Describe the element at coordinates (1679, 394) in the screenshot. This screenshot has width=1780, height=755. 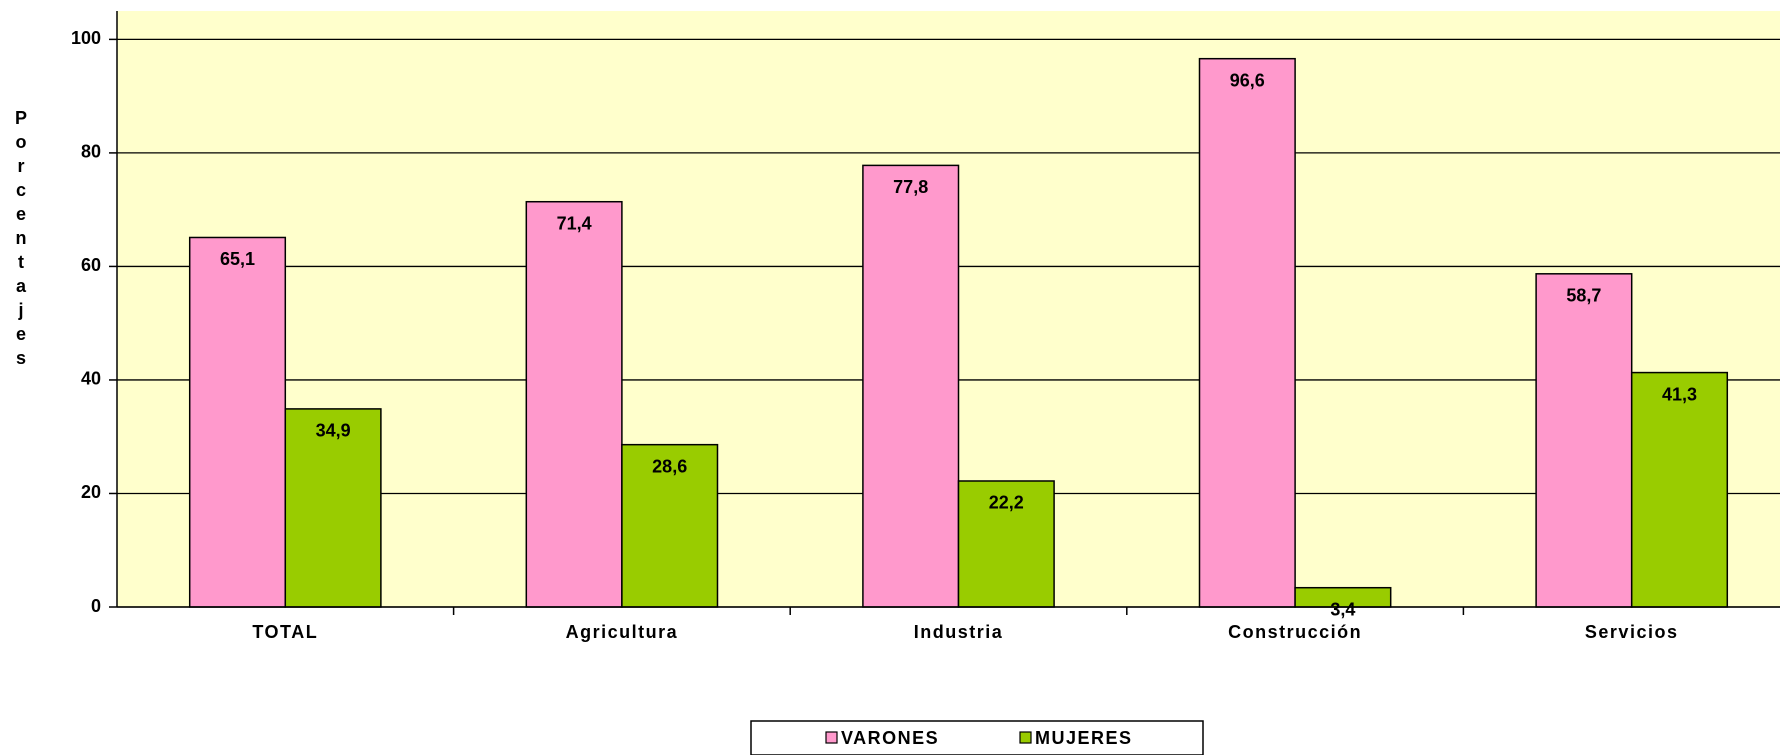
I see `data-label: 41,3` at that location.